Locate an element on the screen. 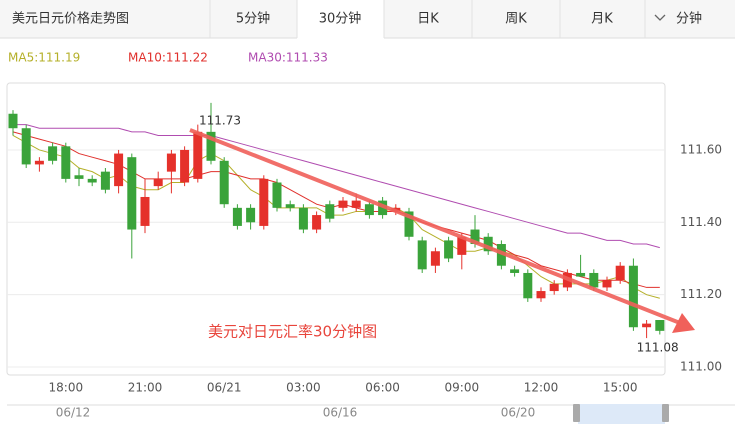 This screenshot has height=425, width=735. high-label: 111.73 is located at coordinates (220, 120).